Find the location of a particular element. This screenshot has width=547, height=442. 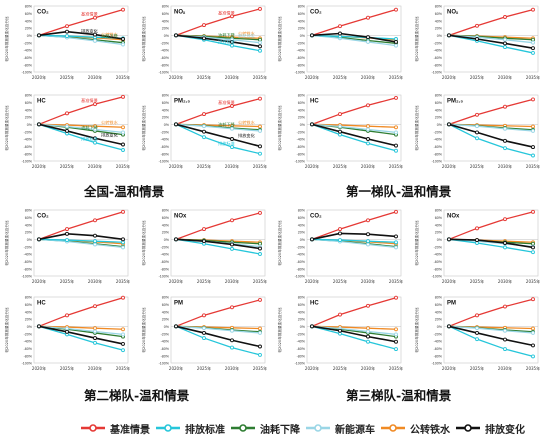

legend-label: 公转铁水 is located at coordinates (430, 430).